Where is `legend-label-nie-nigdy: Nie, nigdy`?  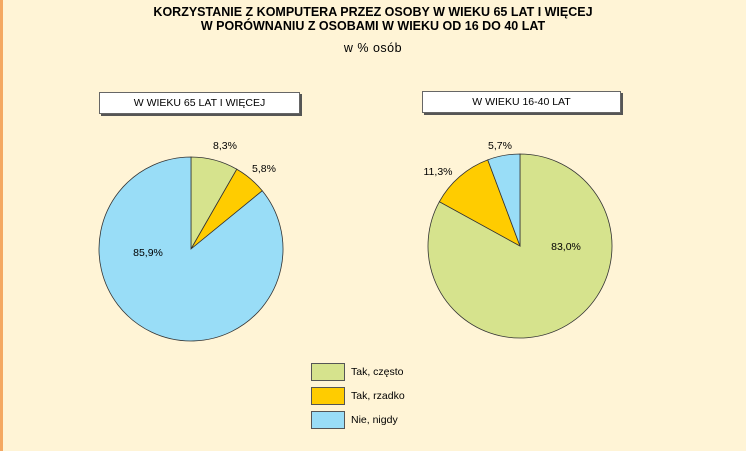 legend-label-nie-nigdy: Nie, nigdy is located at coordinates (374, 420).